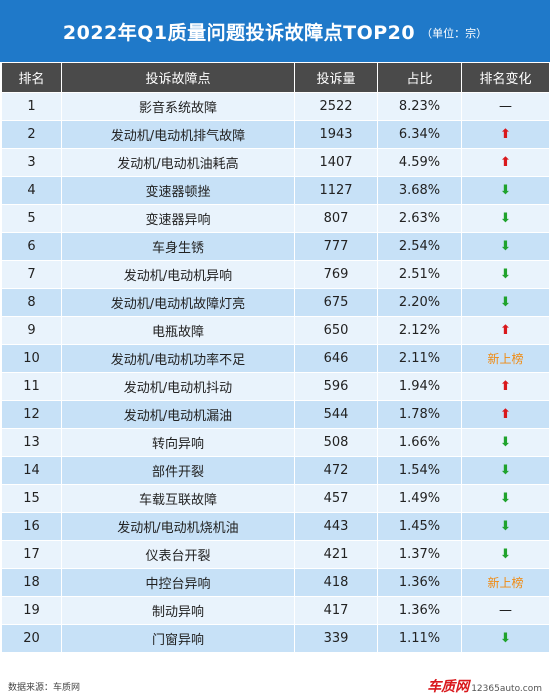 The image size is (550, 700). I want to click on share-cell: 4.59%, so click(419, 162).